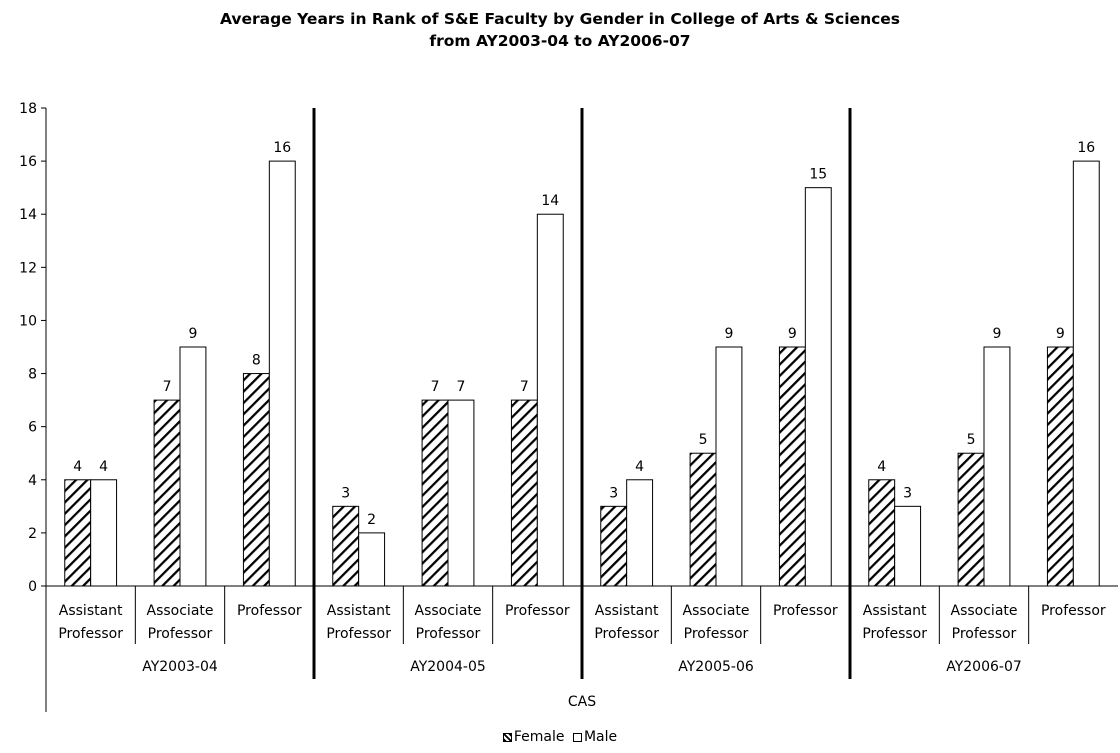  Describe the element at coordinates (560, 41) in the screenshot. I see `chart-title-line2: from AY2003-04 to AY2006-07` at that location.